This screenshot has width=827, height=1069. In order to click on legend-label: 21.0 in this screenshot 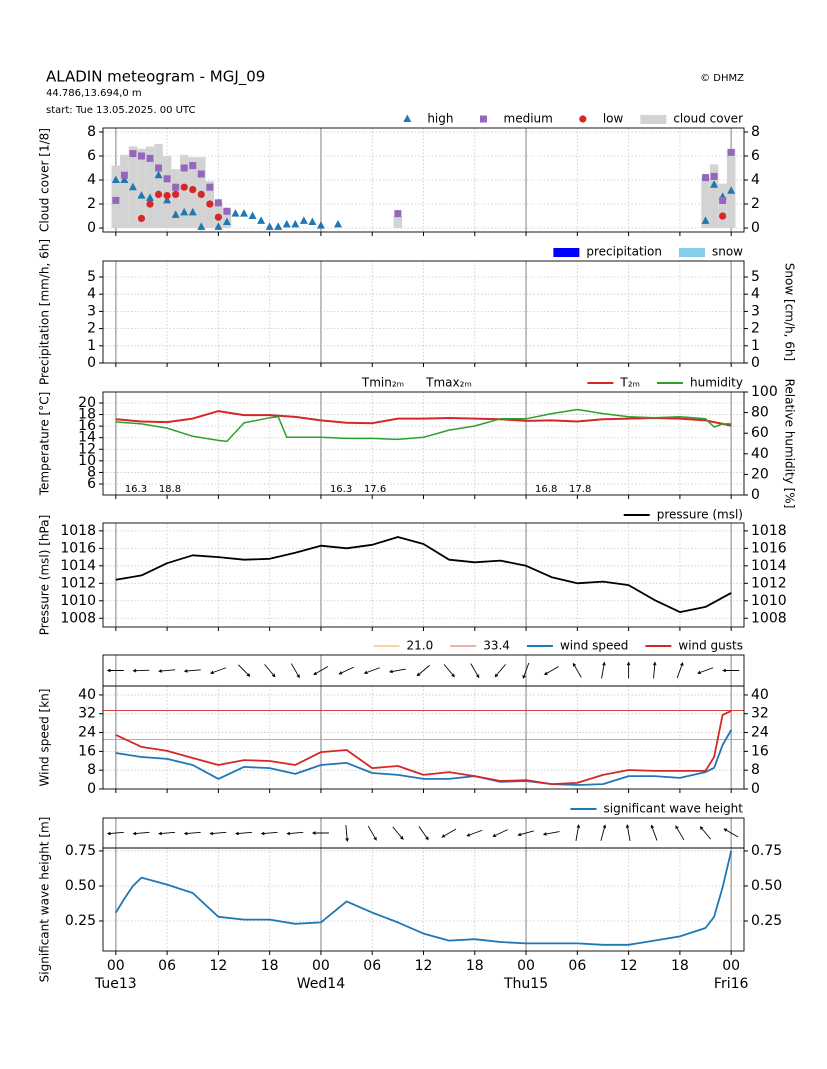, I will do `click(420, 646)`.